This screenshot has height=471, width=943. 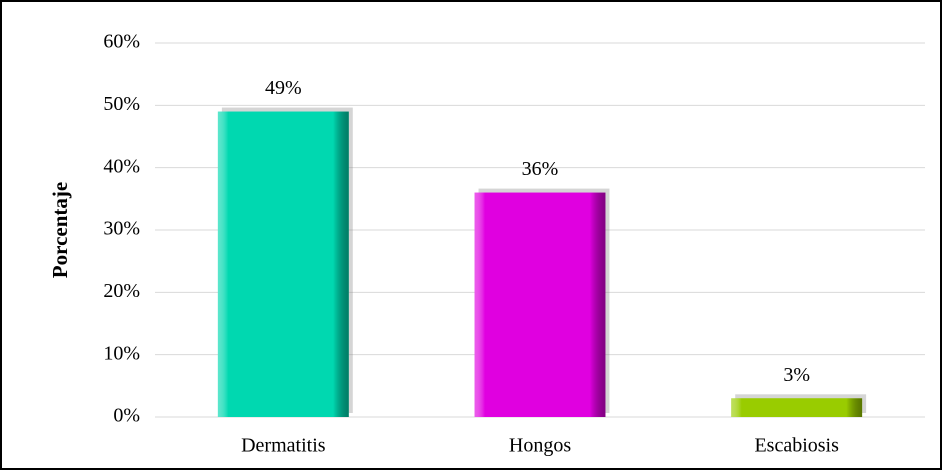 What do you see at coordinates (283, 88) in the screenshot?
I see `value-label: 49%` at bounding box center [283, 88].